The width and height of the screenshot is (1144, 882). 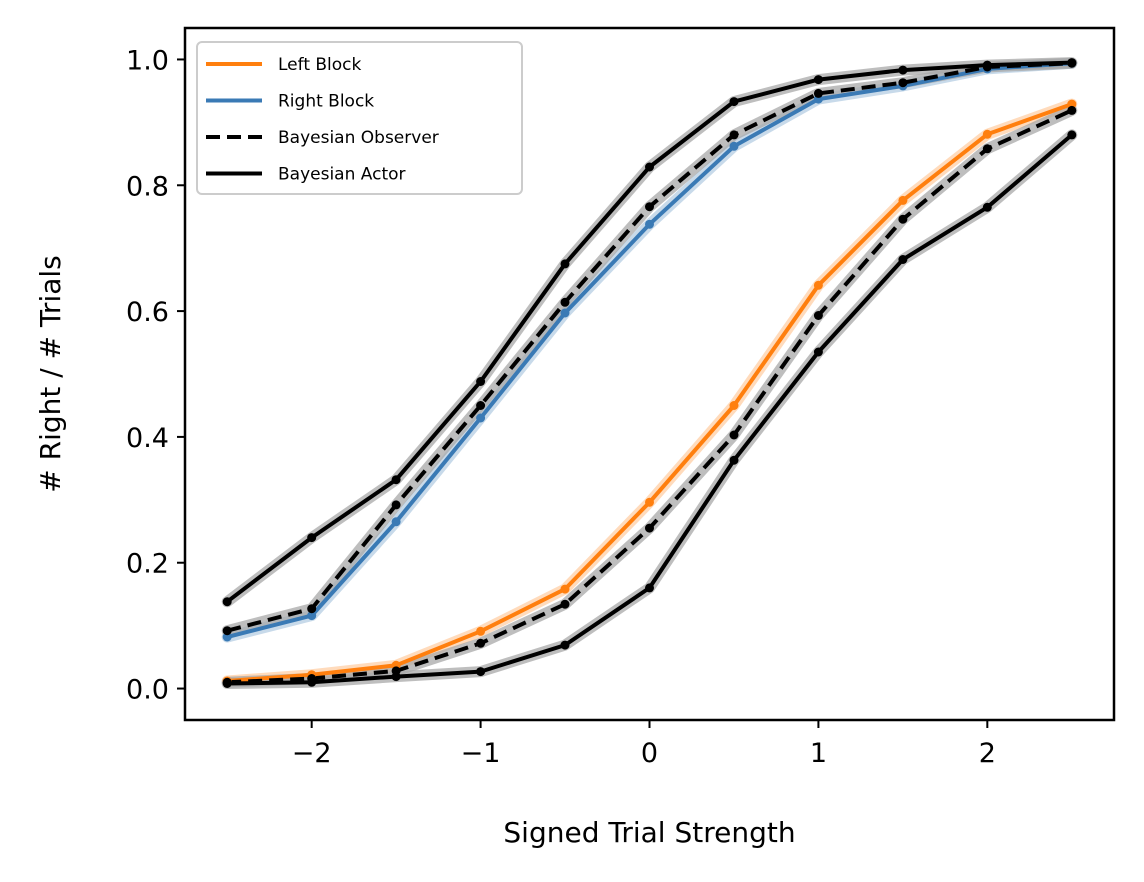 I want to click on y-axis-label: # Right / # Trials, so click(x=50, y=374).